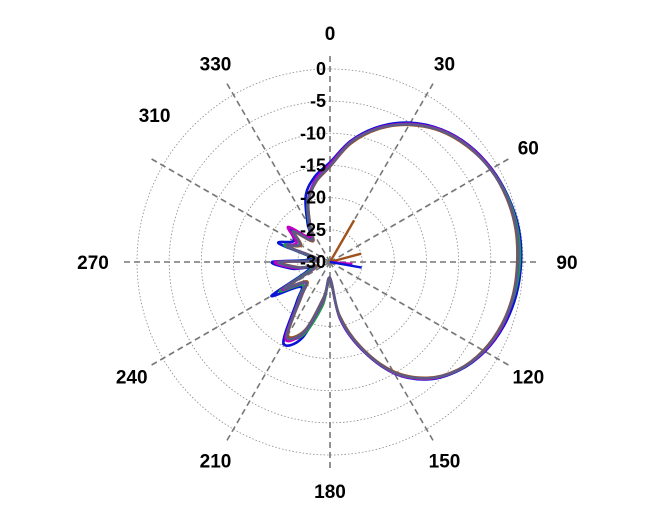 Image resolution: width=651 pixels, height=527 pixels. What do you see at coordinates (330, 492) in the screenshot?
I see `angle-tick-label: 180` at bounding box center [330, 492].